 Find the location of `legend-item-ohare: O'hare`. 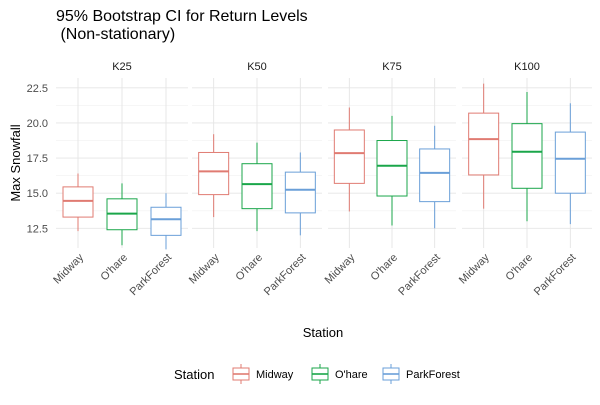

legend-item-ohare: O'hare is located at coordinates (339, 374).